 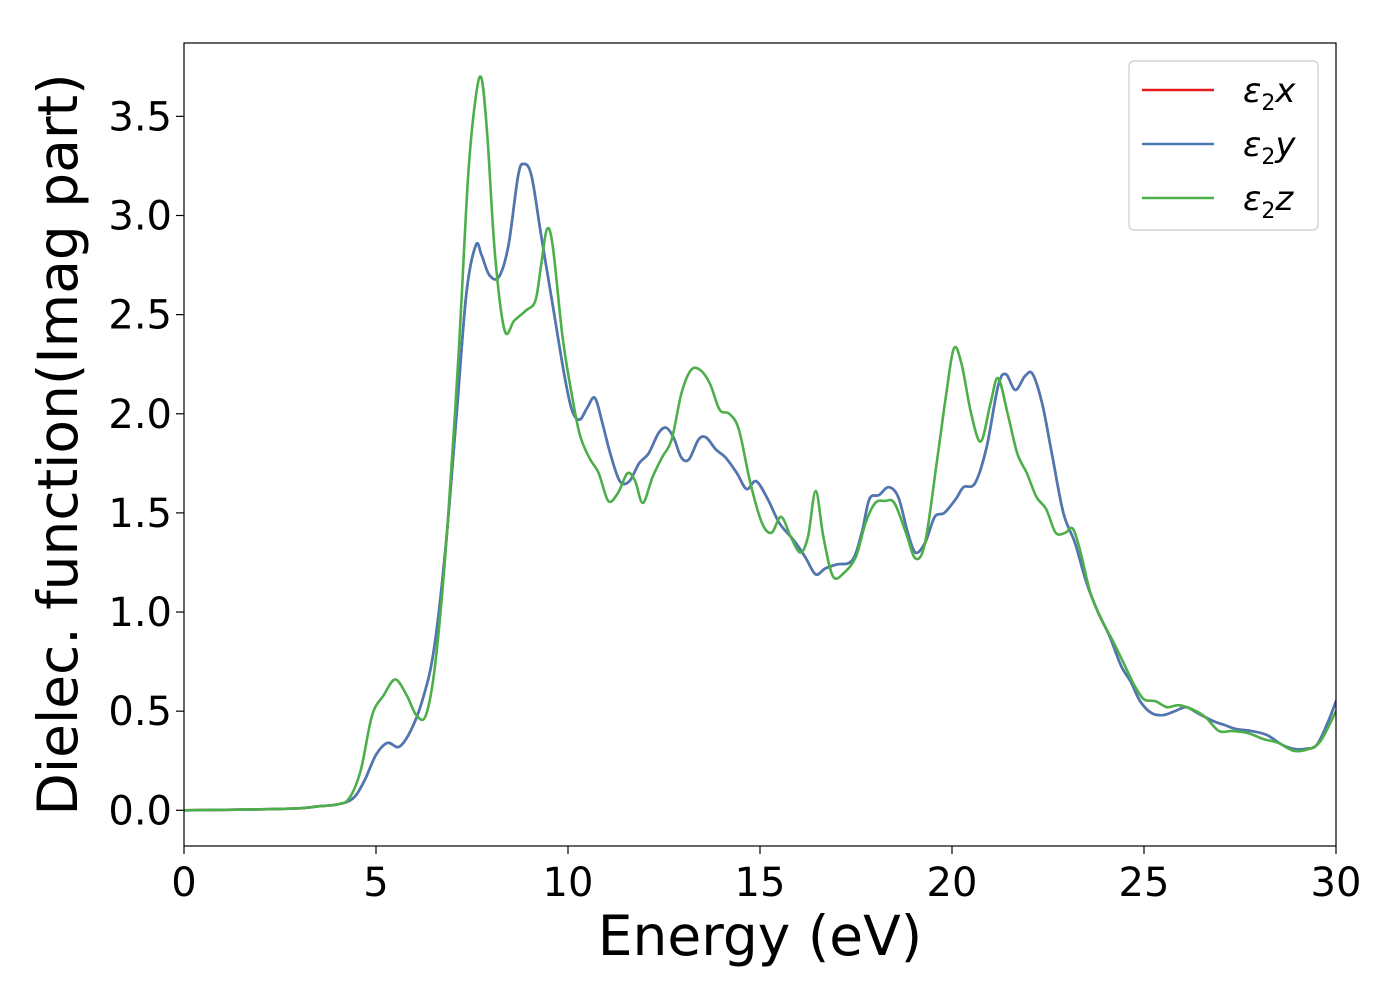 I want to click on legend-box, so click(x=1223, y=145).